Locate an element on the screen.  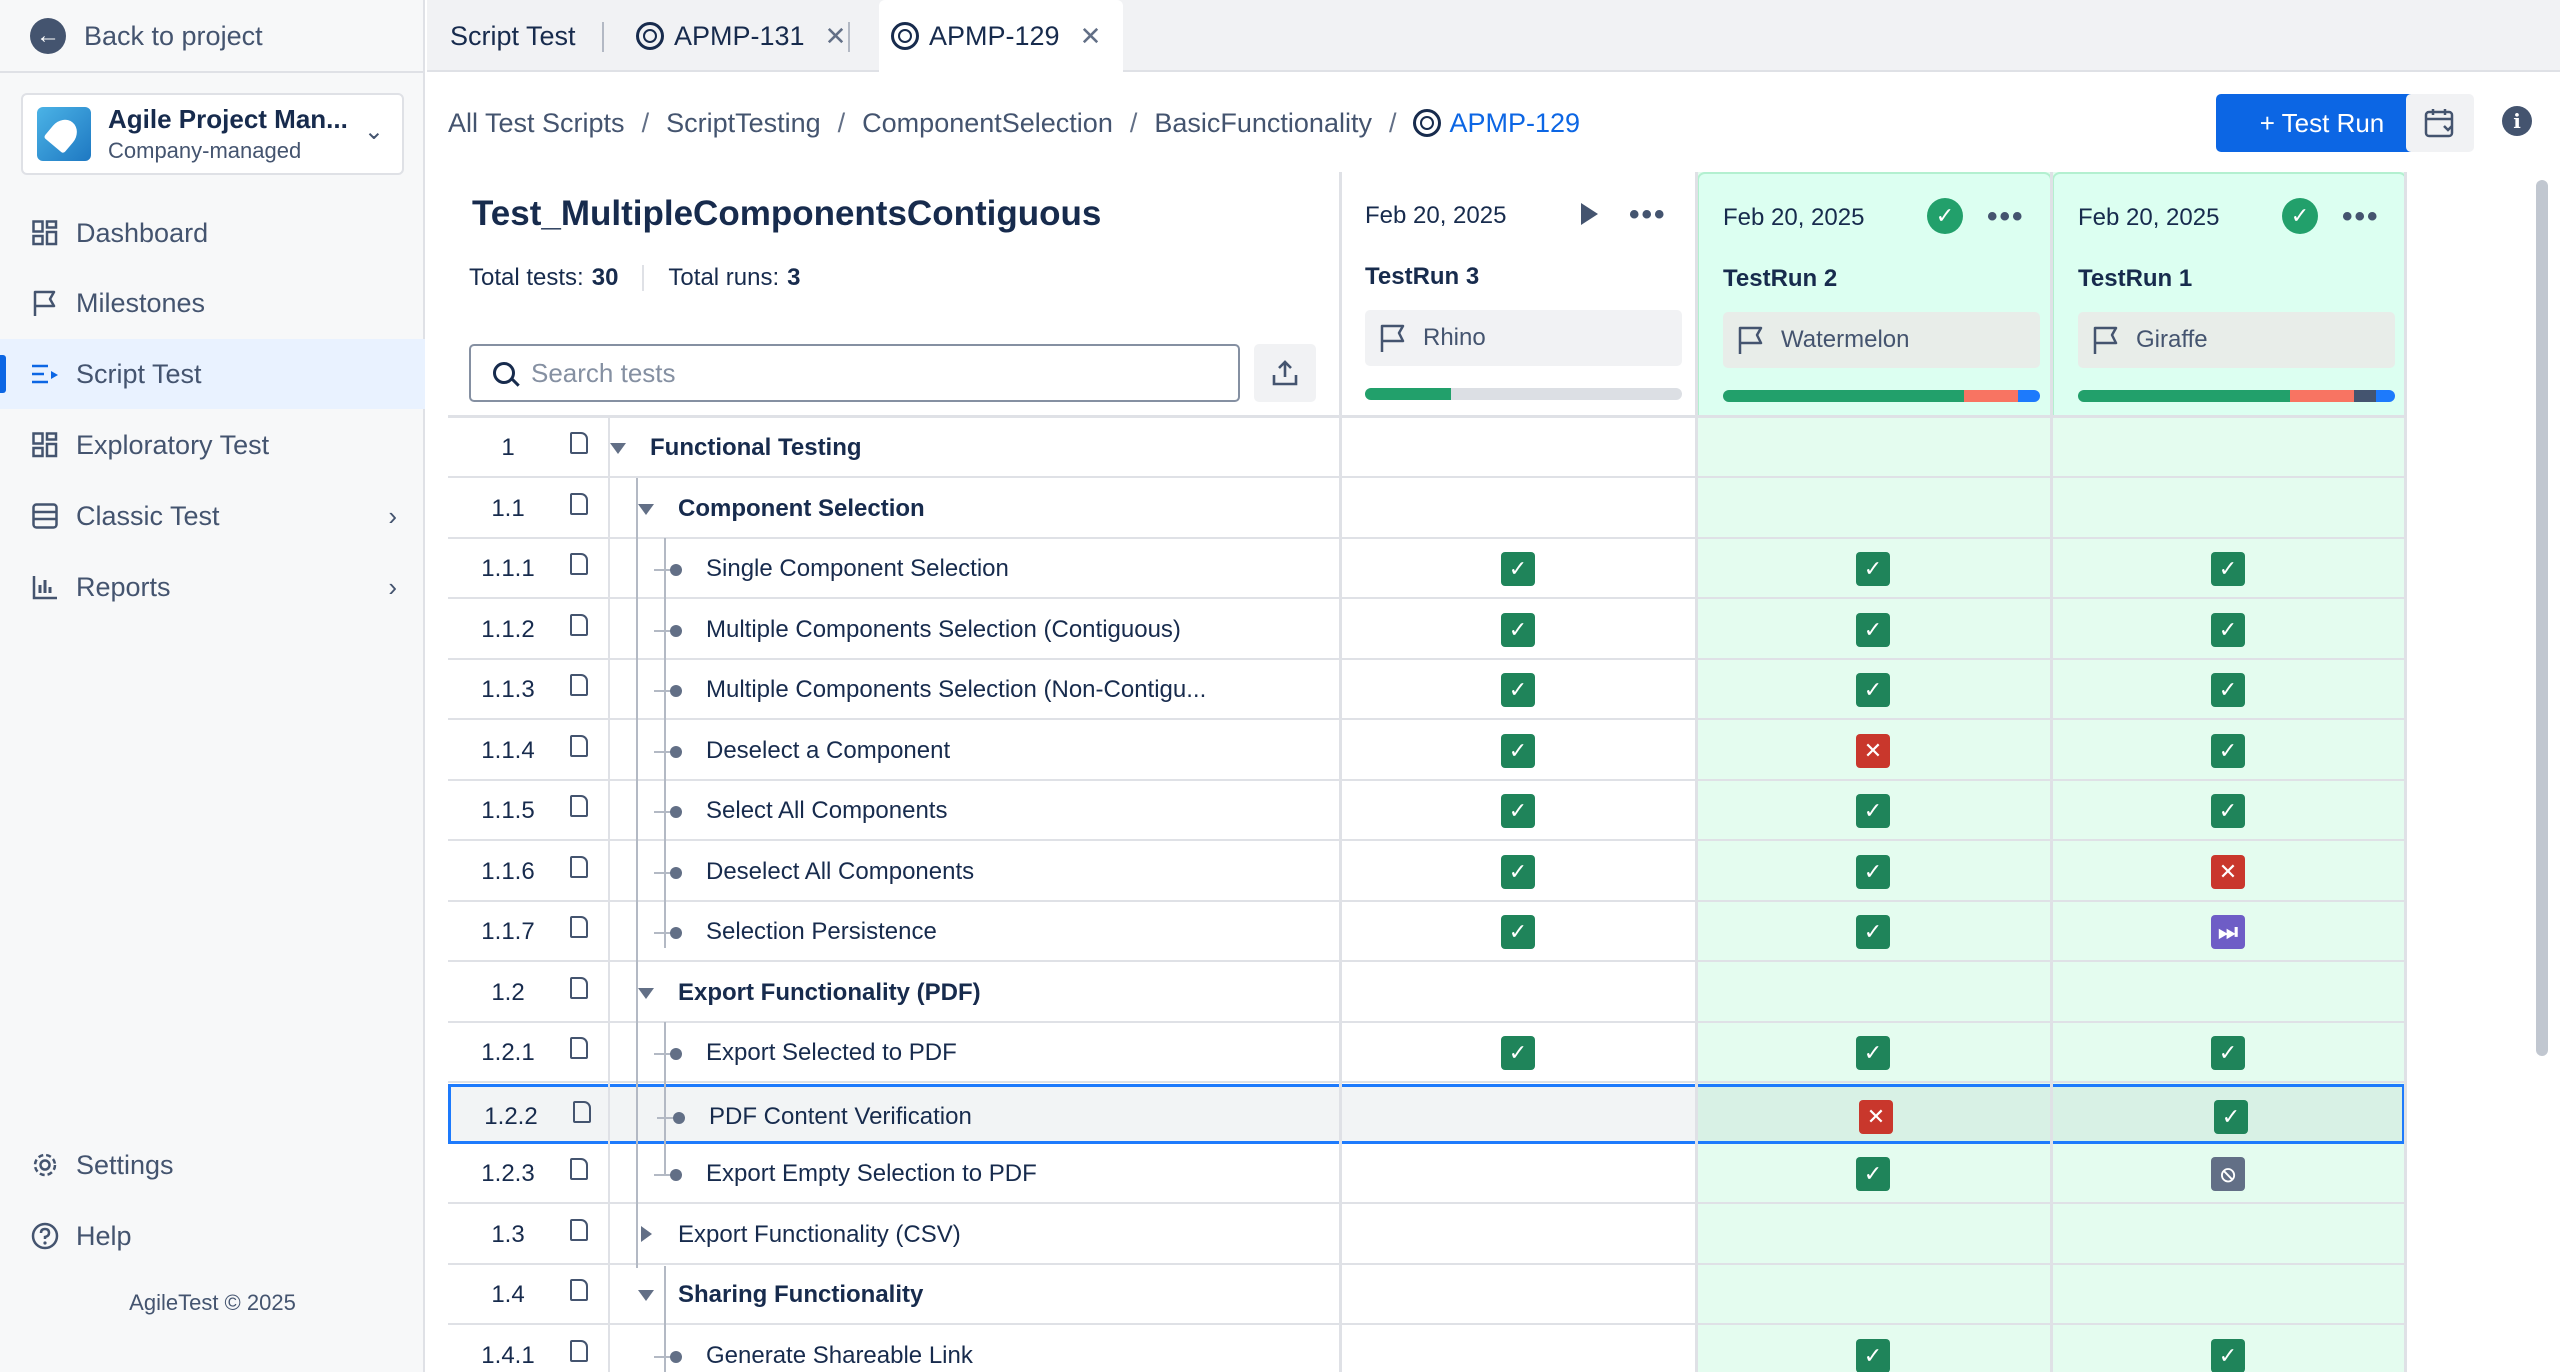
sidebar-item-help: Help is located at coordinates (212, 1236).